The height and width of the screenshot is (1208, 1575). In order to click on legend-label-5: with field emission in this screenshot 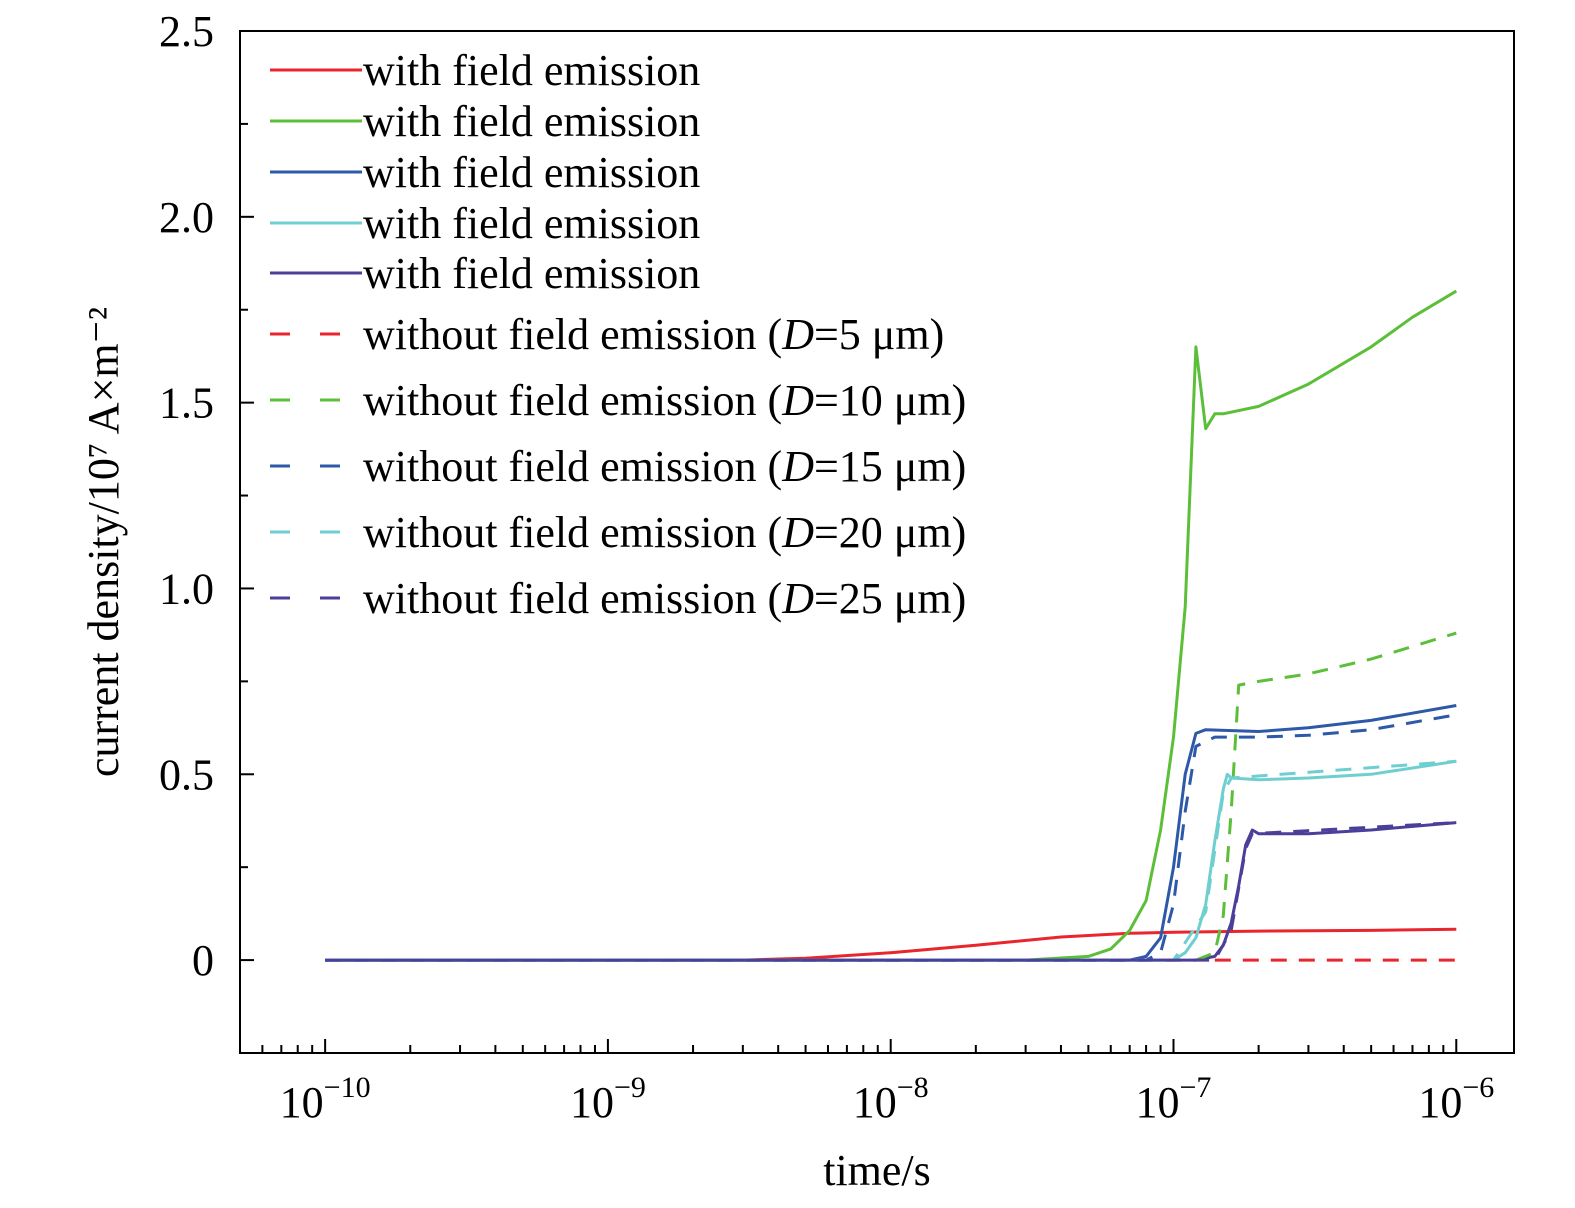, I will do `click(531, 273)`.